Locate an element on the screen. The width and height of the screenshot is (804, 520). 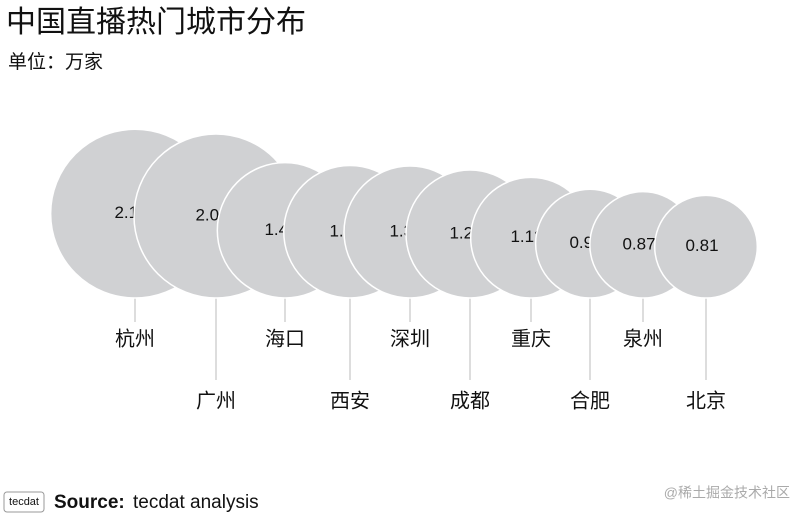
logo-box is located at coordinates (24, 502).